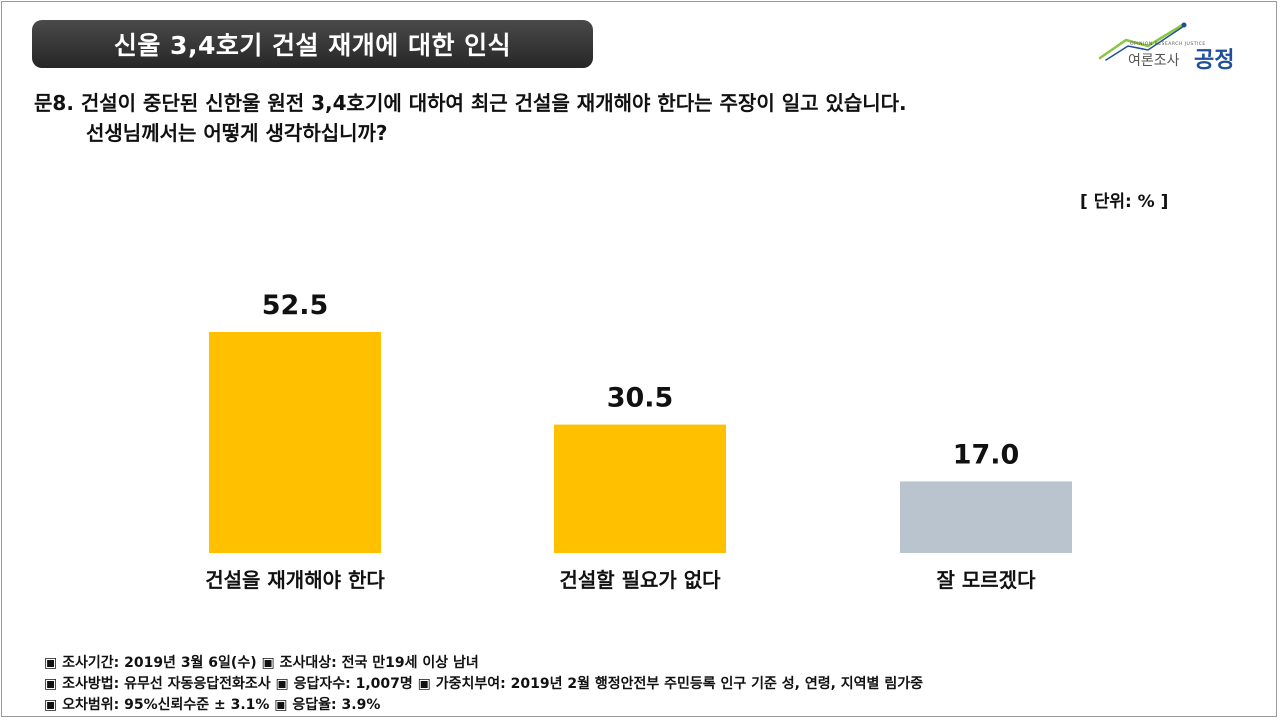  What do you see at coordinates (987, 580) in the screenshot?
I see `category-label: 잘 모르겠다` at bounding box center [987, 580].